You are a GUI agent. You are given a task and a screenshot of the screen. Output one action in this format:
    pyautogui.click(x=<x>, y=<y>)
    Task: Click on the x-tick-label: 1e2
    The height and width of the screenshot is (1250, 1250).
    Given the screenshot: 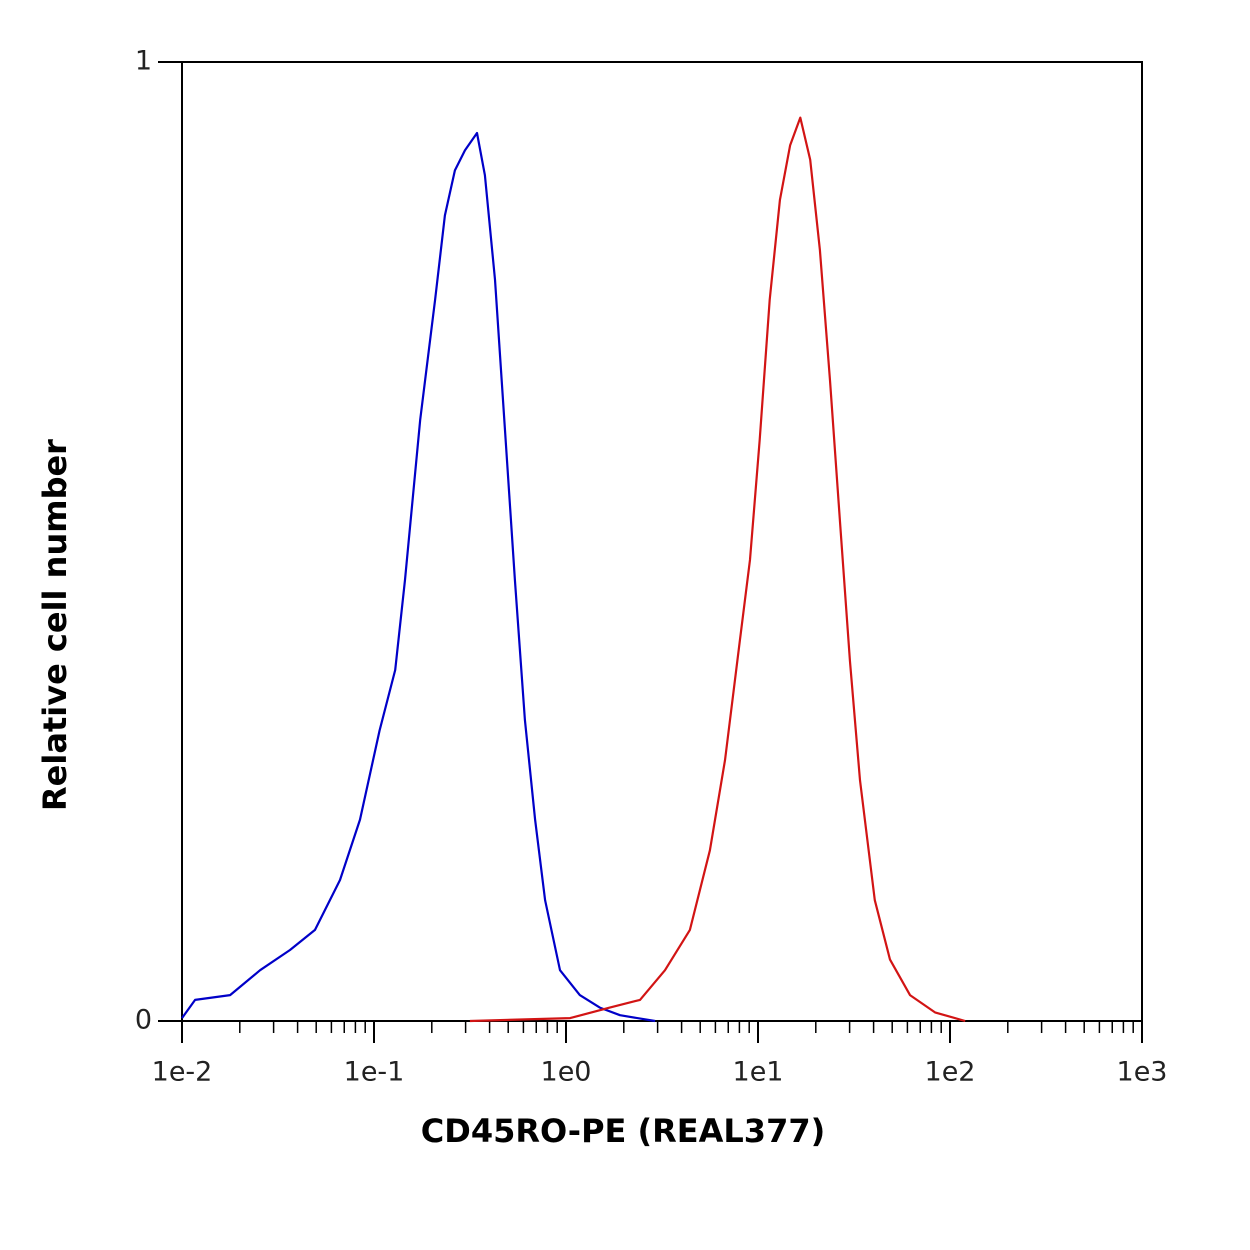 What is the action you would take?
    pyautogui.click(x=950, y=1072)
    